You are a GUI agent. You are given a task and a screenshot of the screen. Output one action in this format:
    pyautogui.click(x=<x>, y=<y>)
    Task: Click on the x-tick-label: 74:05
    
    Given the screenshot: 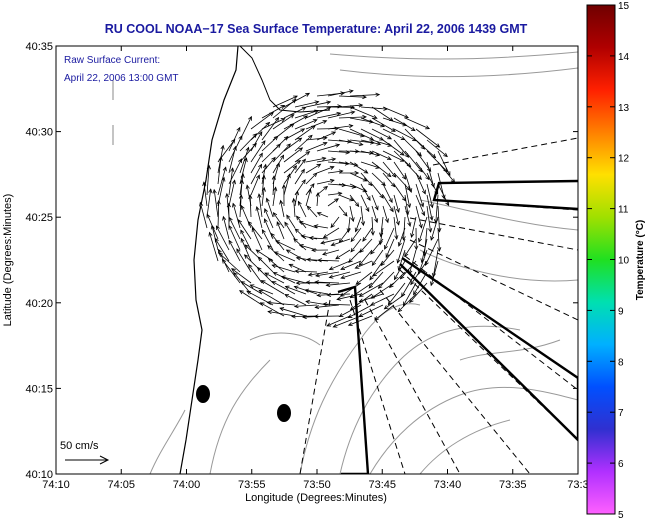 What is the action you would take?
    pyautogui.click(x=121, y=485)
    